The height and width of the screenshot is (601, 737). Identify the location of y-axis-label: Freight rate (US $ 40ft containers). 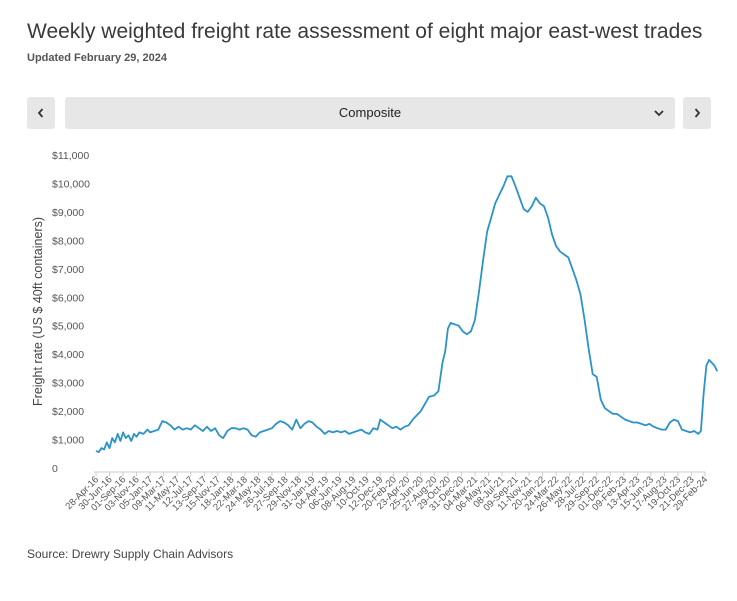
(38, 311).